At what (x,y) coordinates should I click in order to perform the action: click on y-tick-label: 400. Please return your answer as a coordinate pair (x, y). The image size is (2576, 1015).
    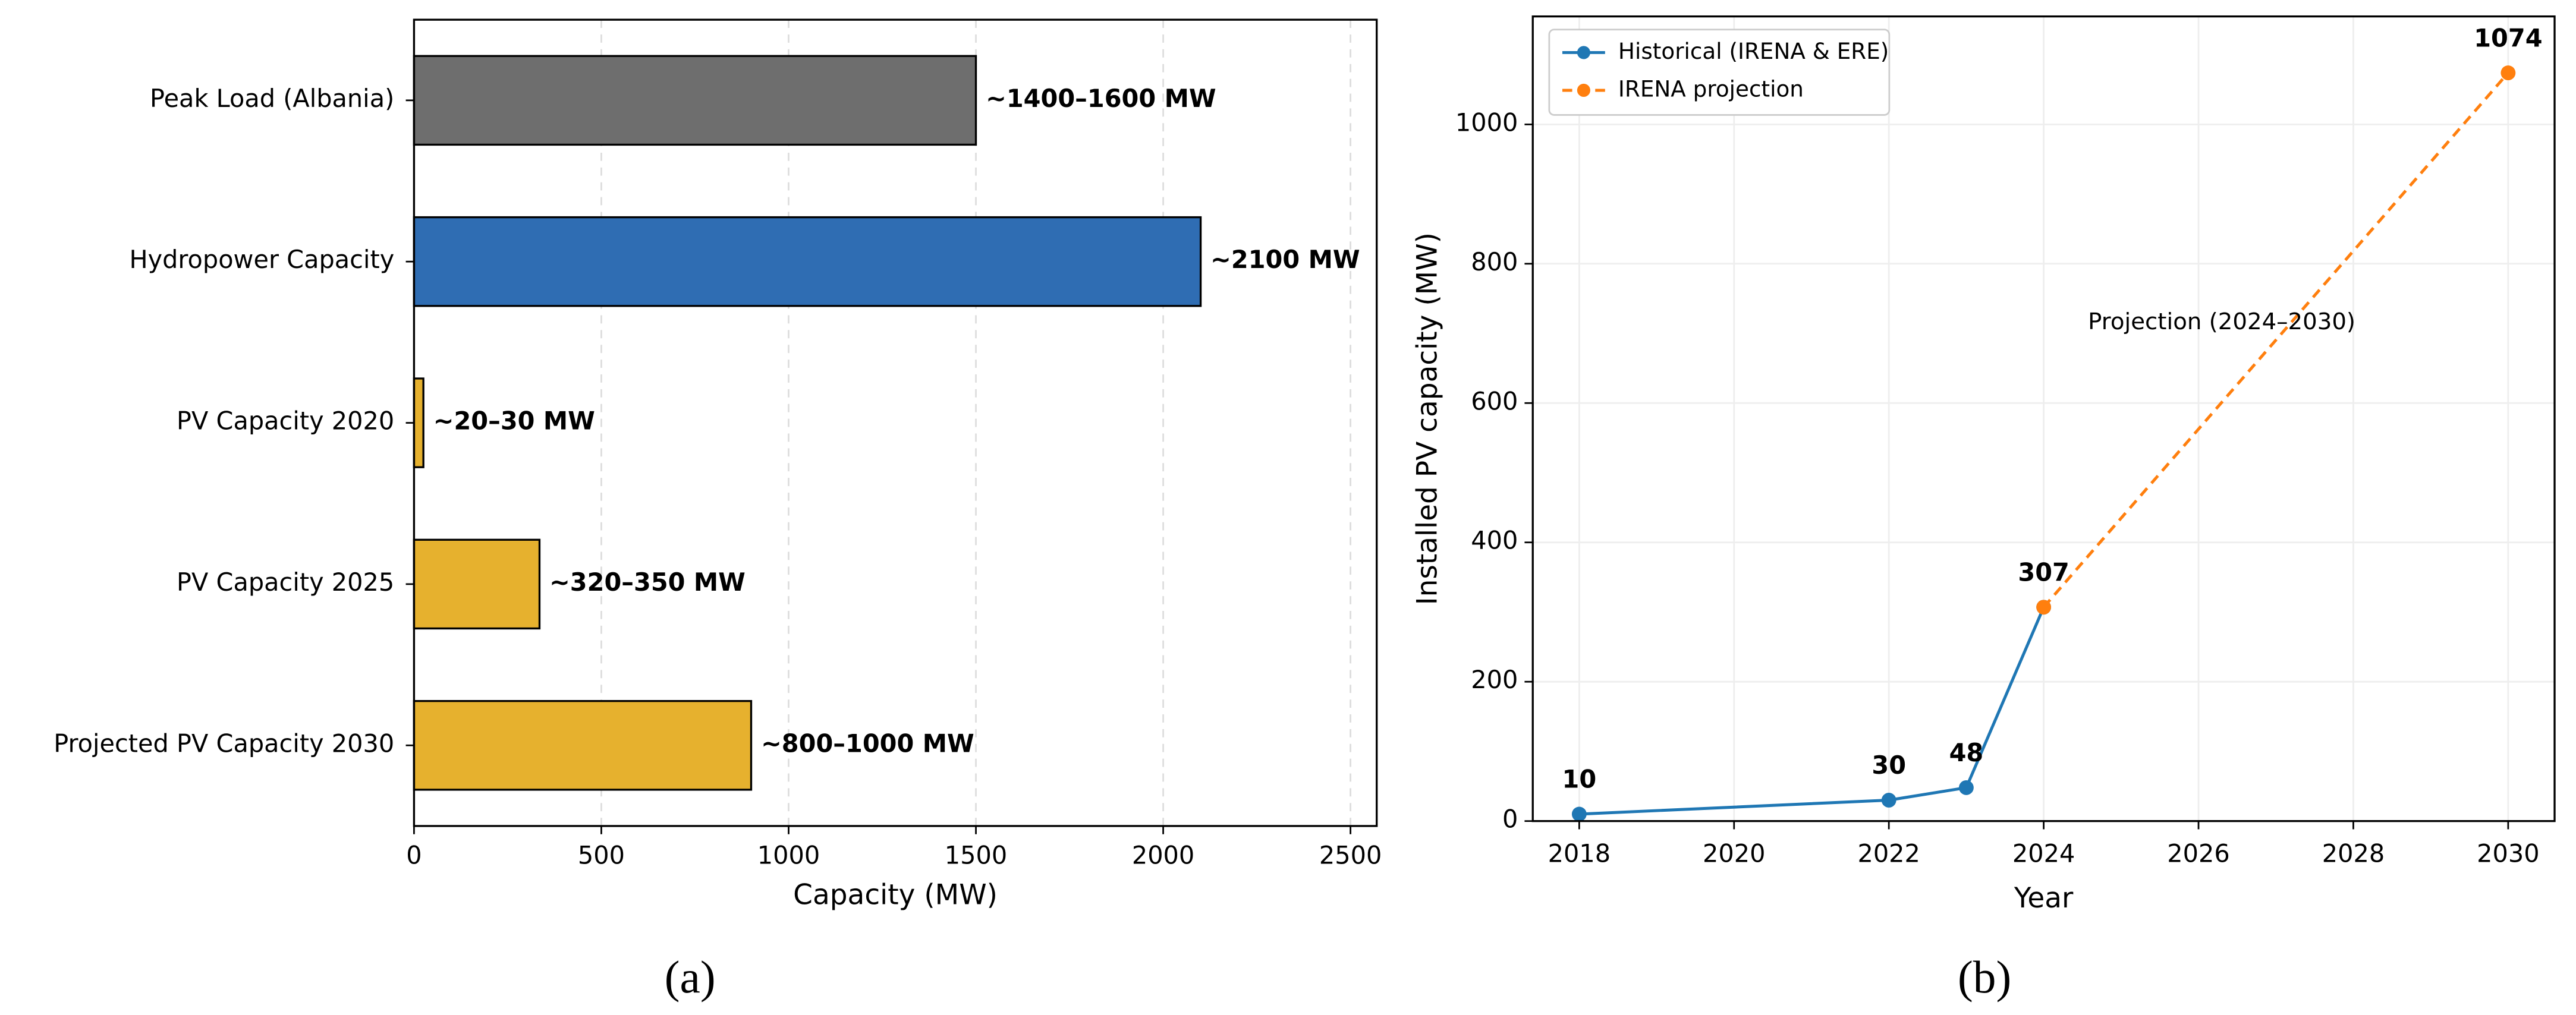
    Looking at the image, I should click on (1494, 541).